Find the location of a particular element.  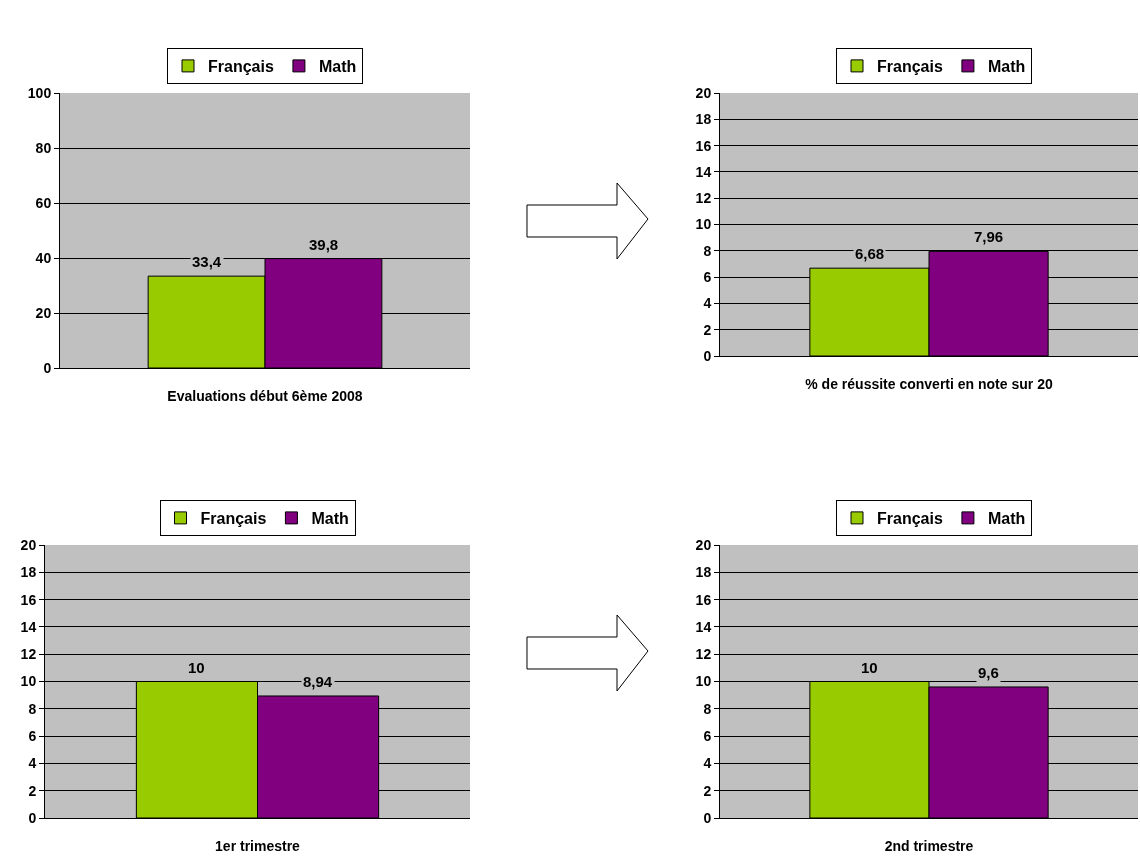

y-tick-label: 60 is located at coordinates (43, 202).